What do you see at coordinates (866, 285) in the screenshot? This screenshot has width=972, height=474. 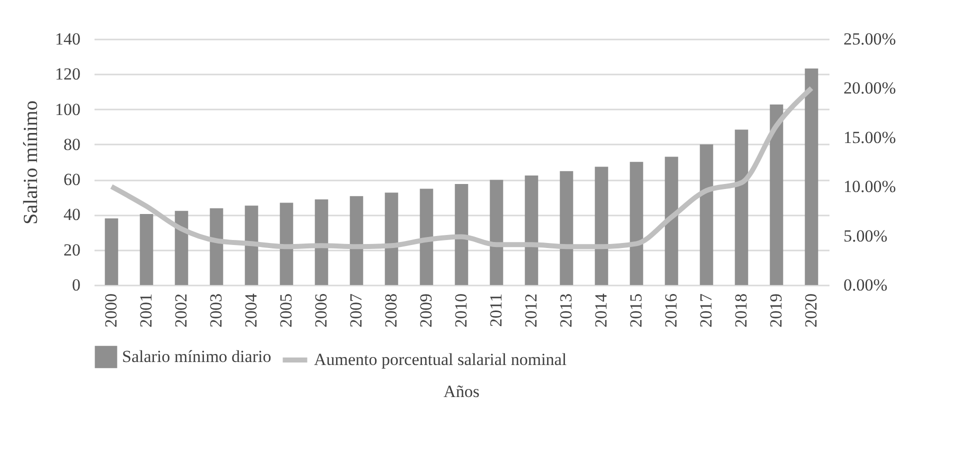 I see `y2-tick-label: 0.00%` at bounding box center [866, 285].